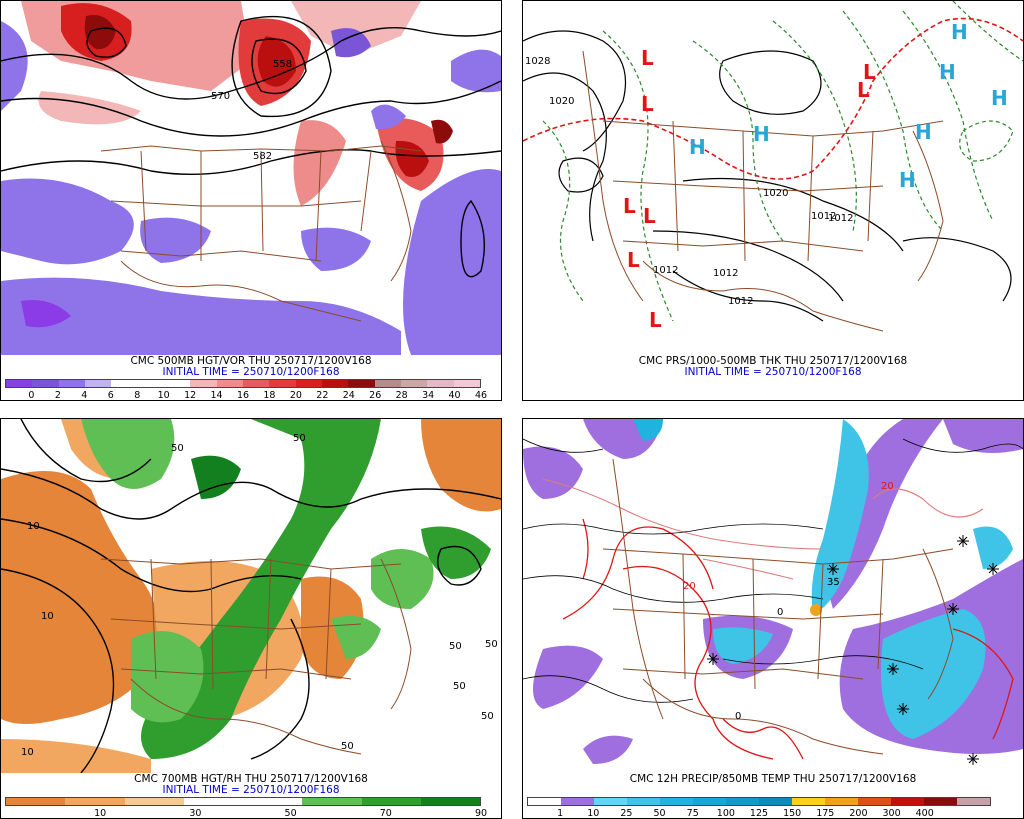 The image size is (1024, 819). What do you see at coordinates (454, 395) in the screenshot?
I see `color-scale-tick-label: 40` at bounding box center [454, 395].